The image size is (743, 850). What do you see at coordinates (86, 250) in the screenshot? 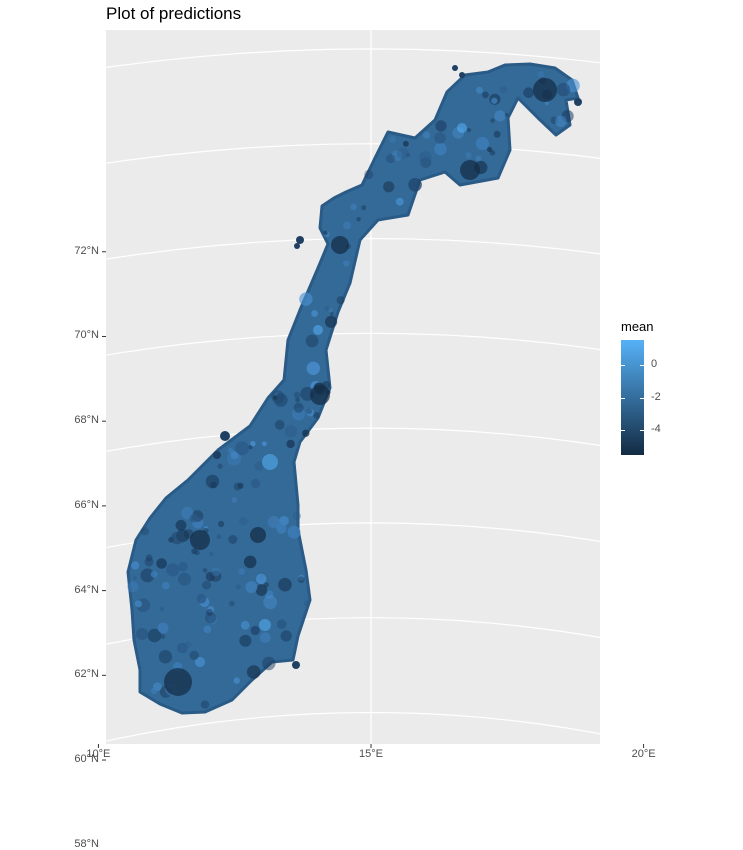
I see `y-tick-label: 72°N` at bounding box center [86, 250].